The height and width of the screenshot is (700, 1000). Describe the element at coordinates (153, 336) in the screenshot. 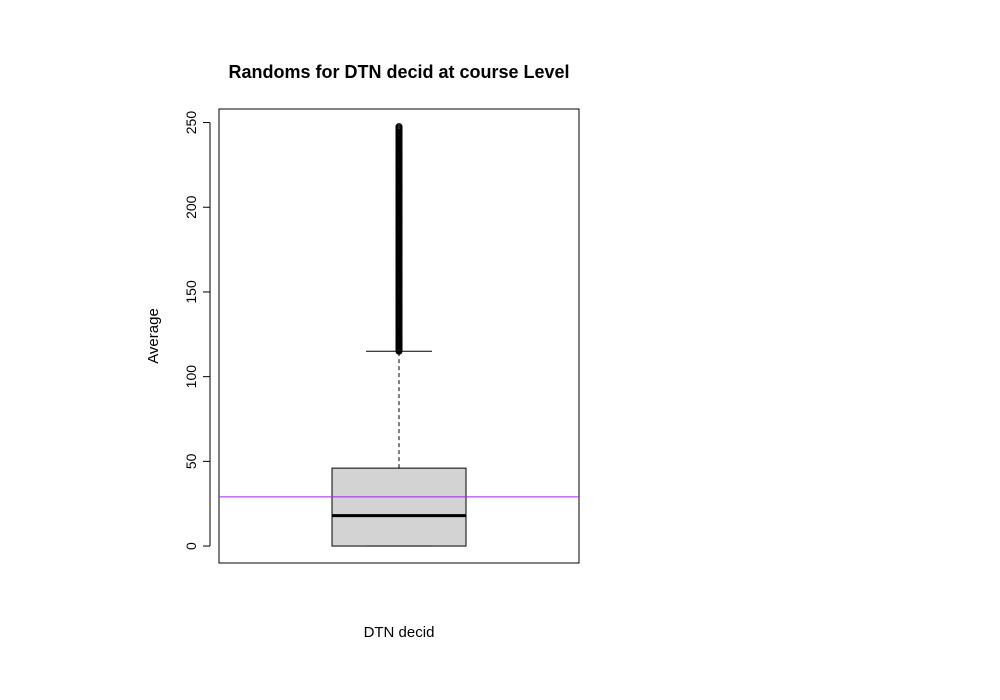

I see `y-axis-label: Average` at that location.